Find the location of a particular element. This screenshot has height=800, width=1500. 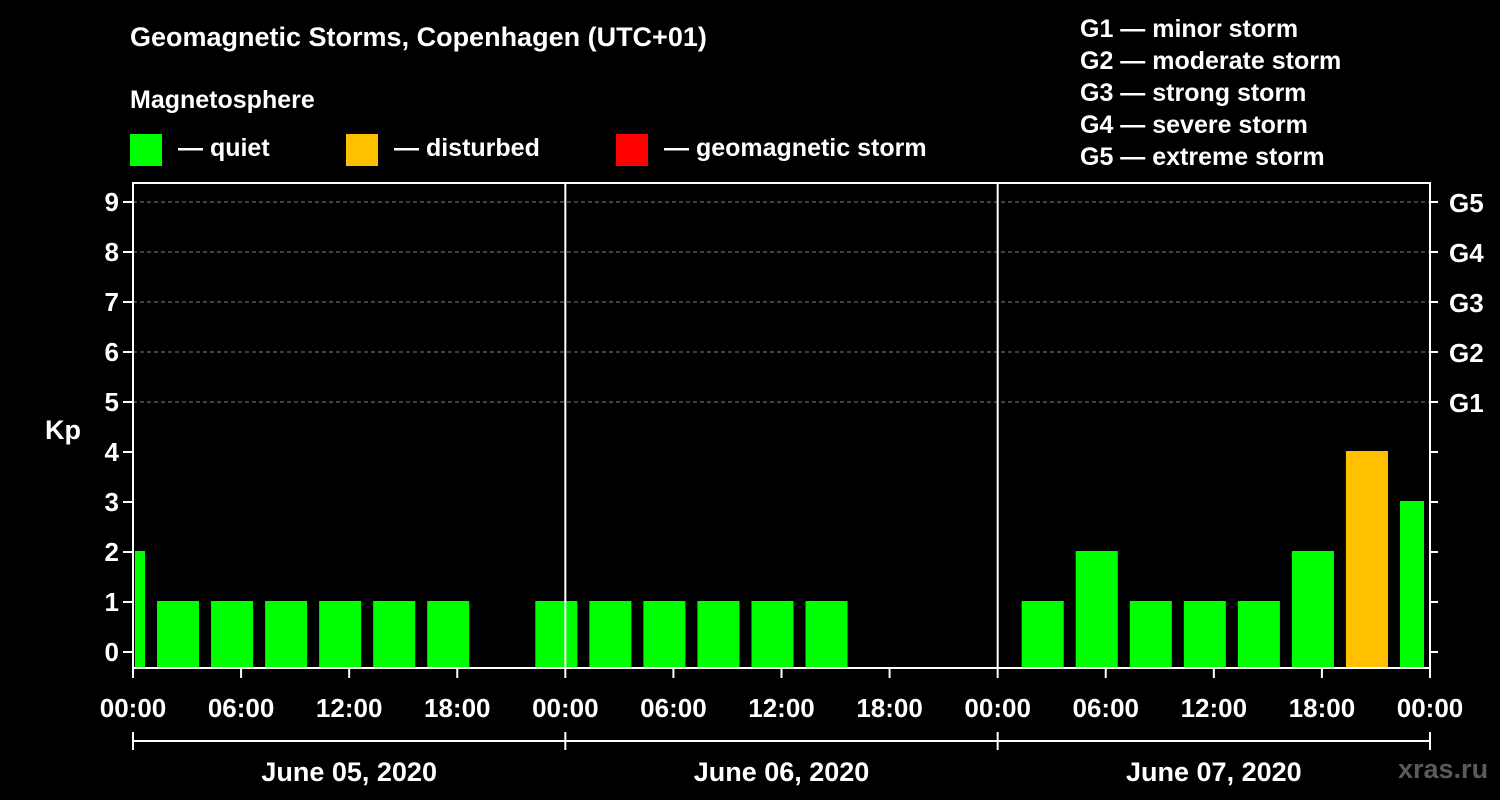

legend-swatch-disturbed is located at coordinates (362, 150).